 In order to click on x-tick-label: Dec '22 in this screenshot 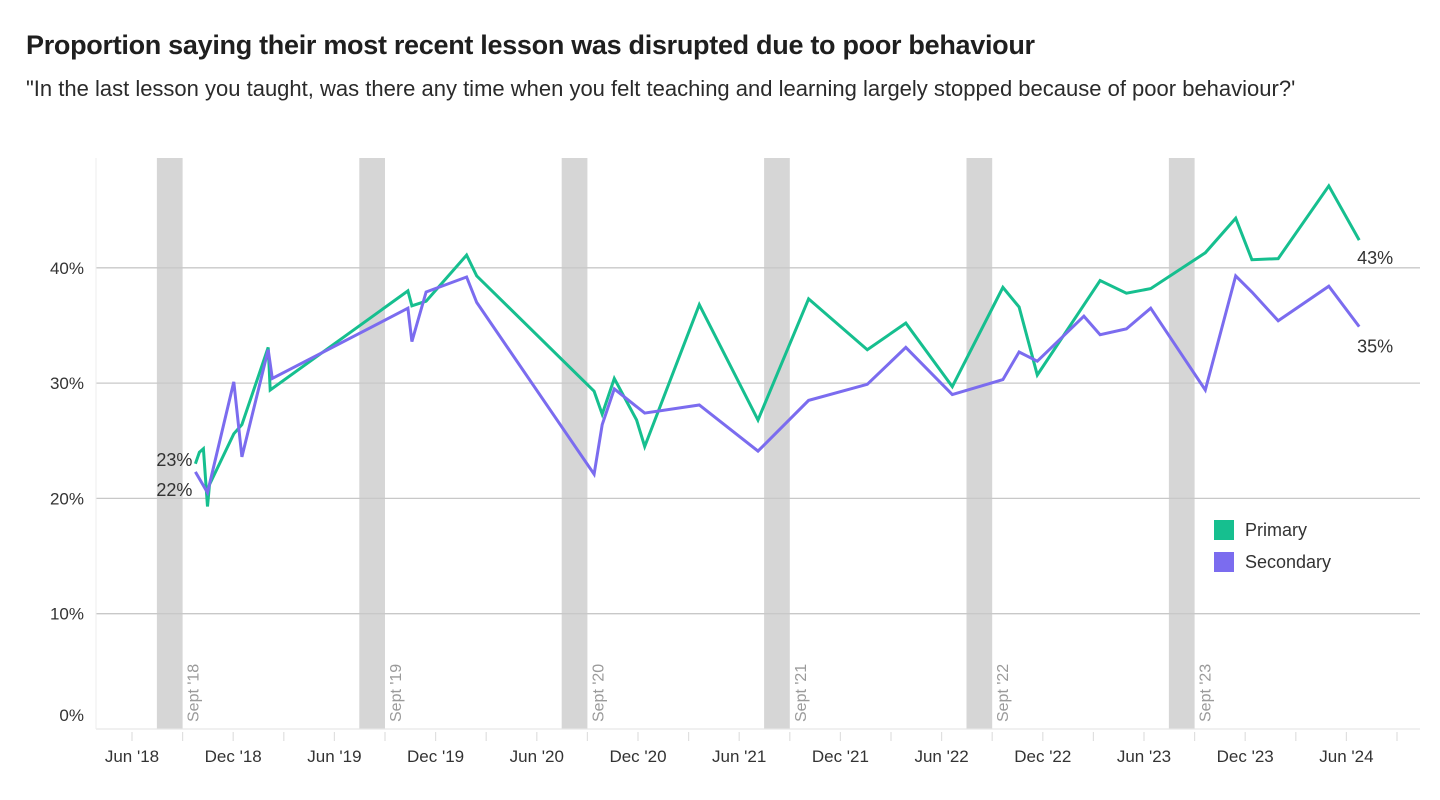, I will do `click(1042, 756)`.